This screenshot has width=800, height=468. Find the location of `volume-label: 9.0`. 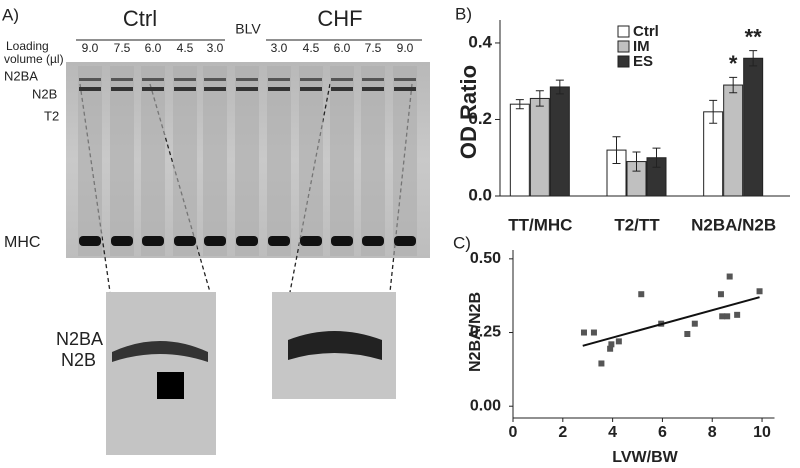

volume-label: 9.0 is located at coordinates (90, 48).